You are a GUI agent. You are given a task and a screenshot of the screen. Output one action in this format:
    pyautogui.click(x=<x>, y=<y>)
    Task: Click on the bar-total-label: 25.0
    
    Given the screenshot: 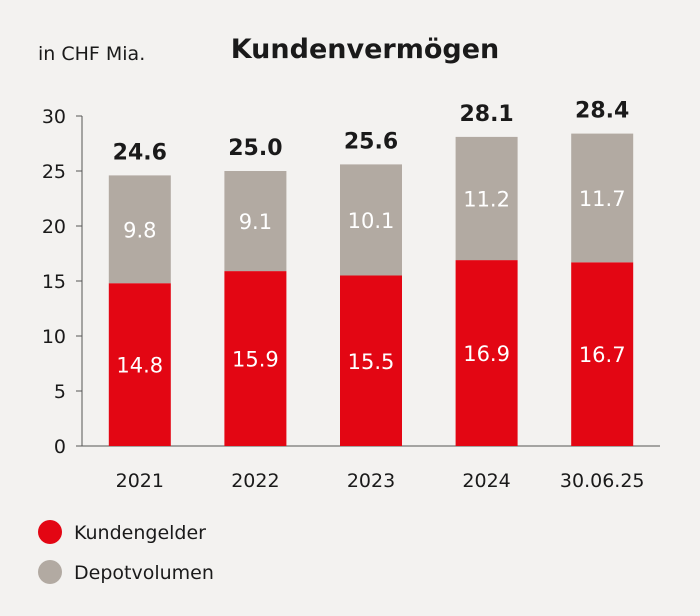 What is the action you would take?
    pyautogui.click(x=255, y=148)
    